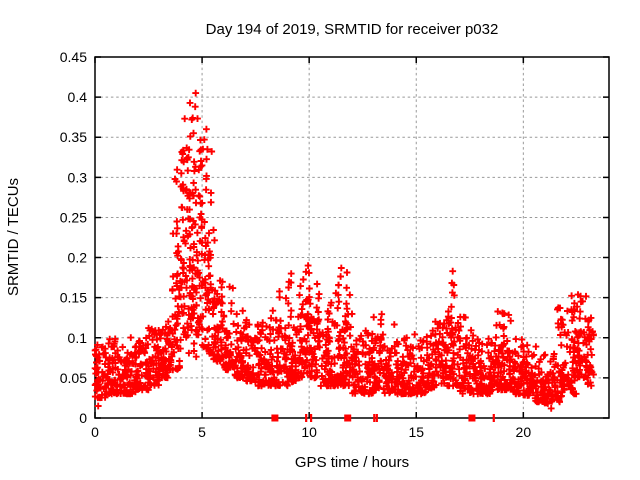  What do you see at coordinates (95, 432) in the screenshot?
I see `x-tick-label: 0` at bounding box center [95, 432].